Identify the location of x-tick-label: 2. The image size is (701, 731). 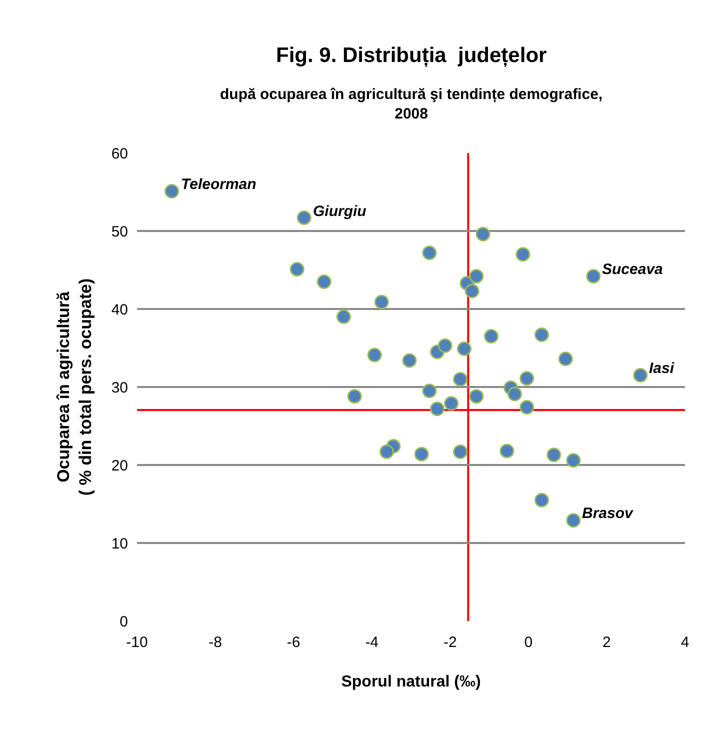
(606, 642).